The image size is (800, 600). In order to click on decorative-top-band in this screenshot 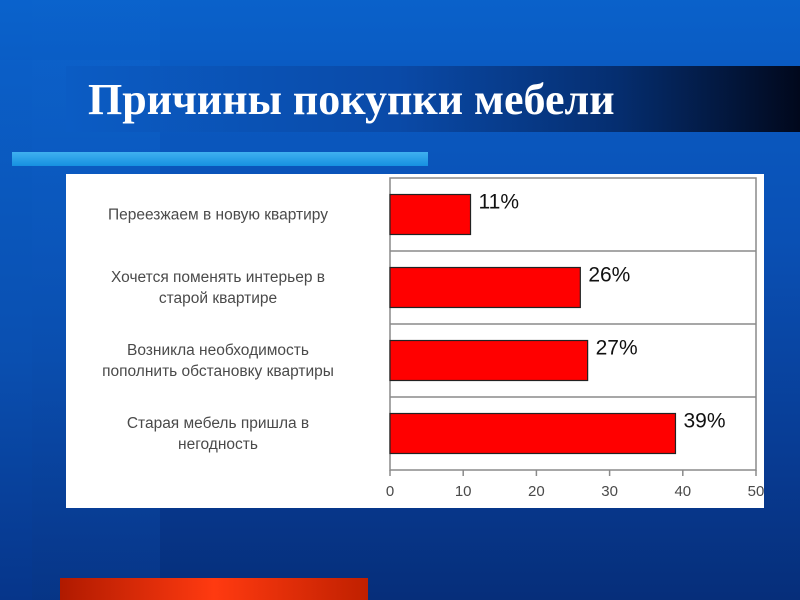, I will do `click(400, 30)`.